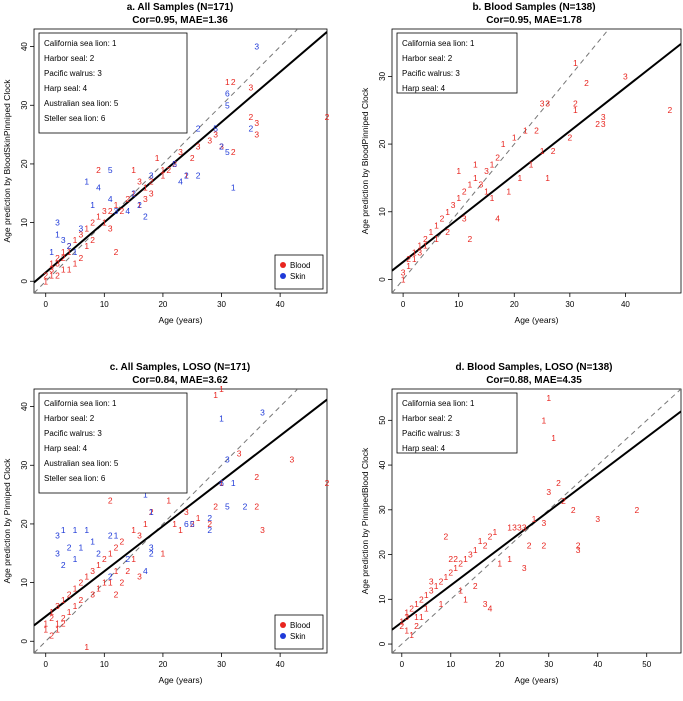 The height and width of the screenshot is (701, 683). I want to click on chart-subtitle: Cor=0.95, MAE=1.78, so click(534, 20).